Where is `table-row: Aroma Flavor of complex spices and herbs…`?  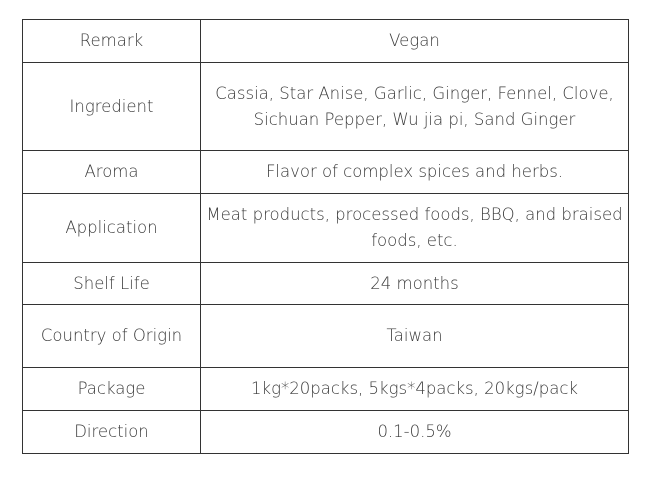
table-row: Aroma Flavor of complex spices and herbs… is located at coordinates (325, 172).